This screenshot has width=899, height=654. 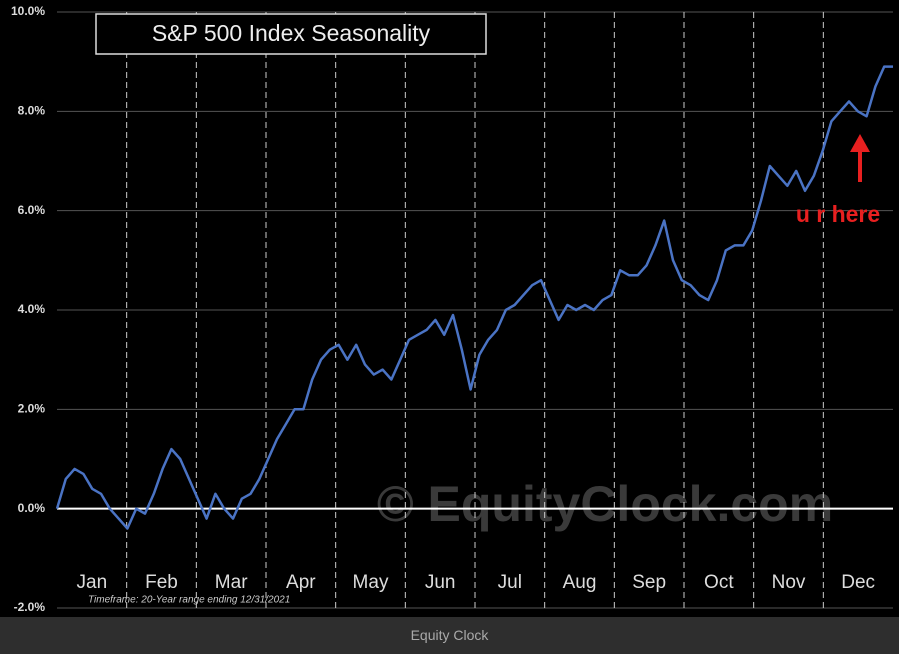 What do you see at coordinates (301, 582) in the screenshot?
I see `x-tick-label: Apr` at bounding box center [301, 582].